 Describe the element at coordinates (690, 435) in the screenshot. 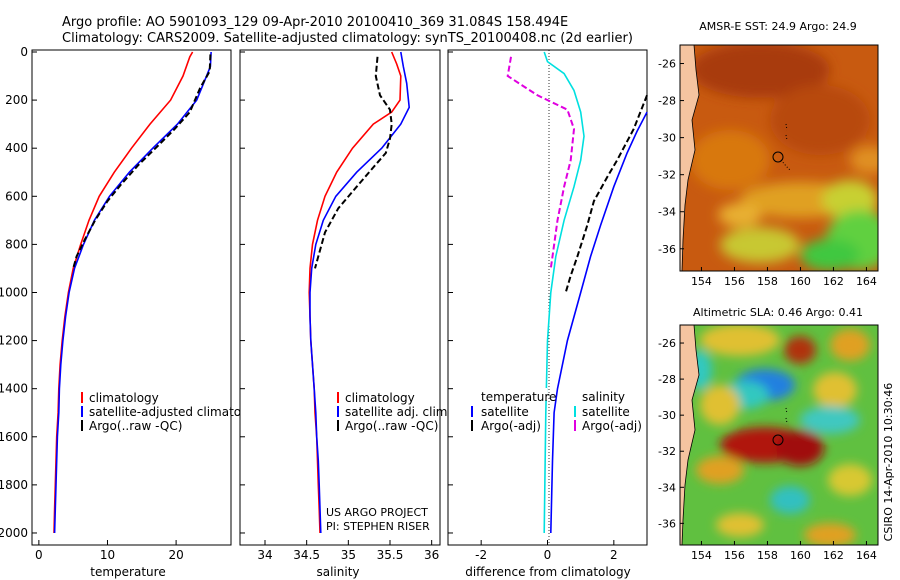

I see `sla-coastline-land` at that location.